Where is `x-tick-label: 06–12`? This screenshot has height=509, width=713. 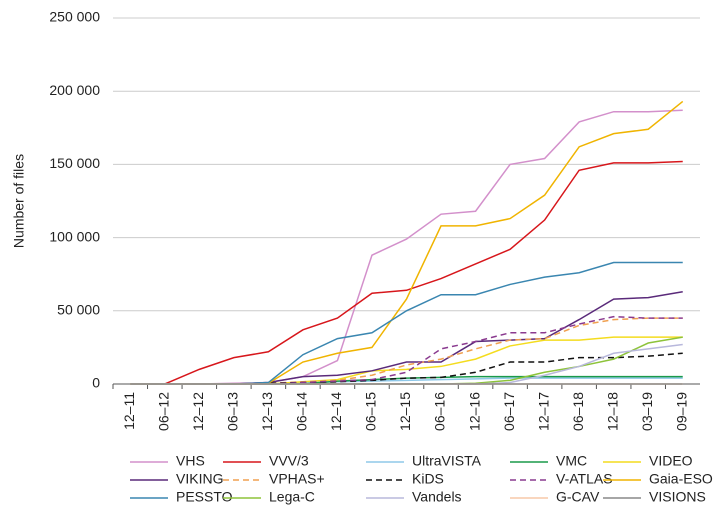
x-tick-label: 06–12 is located at coordinates (163, 411).